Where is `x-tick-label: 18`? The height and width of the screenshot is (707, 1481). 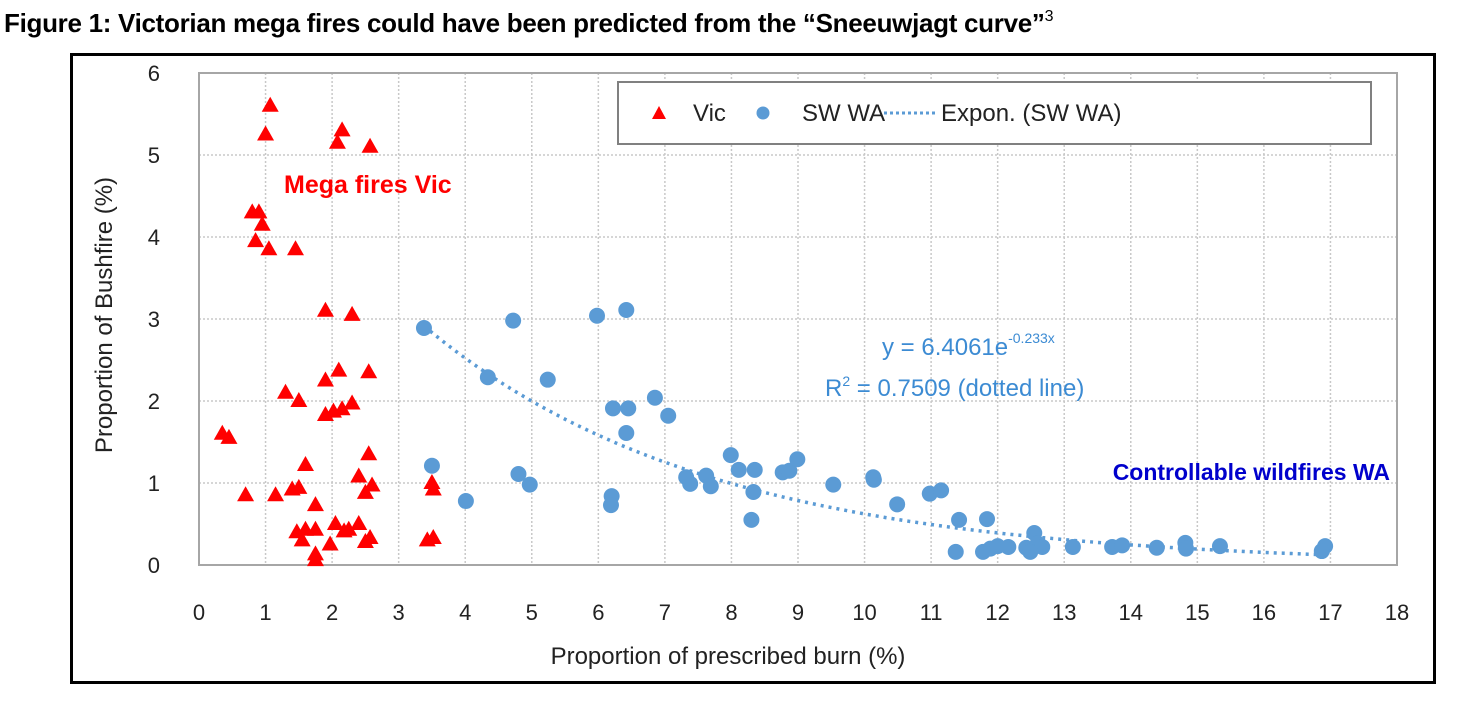 x-tick-label: 18 is located at coordinates (1397, 612).